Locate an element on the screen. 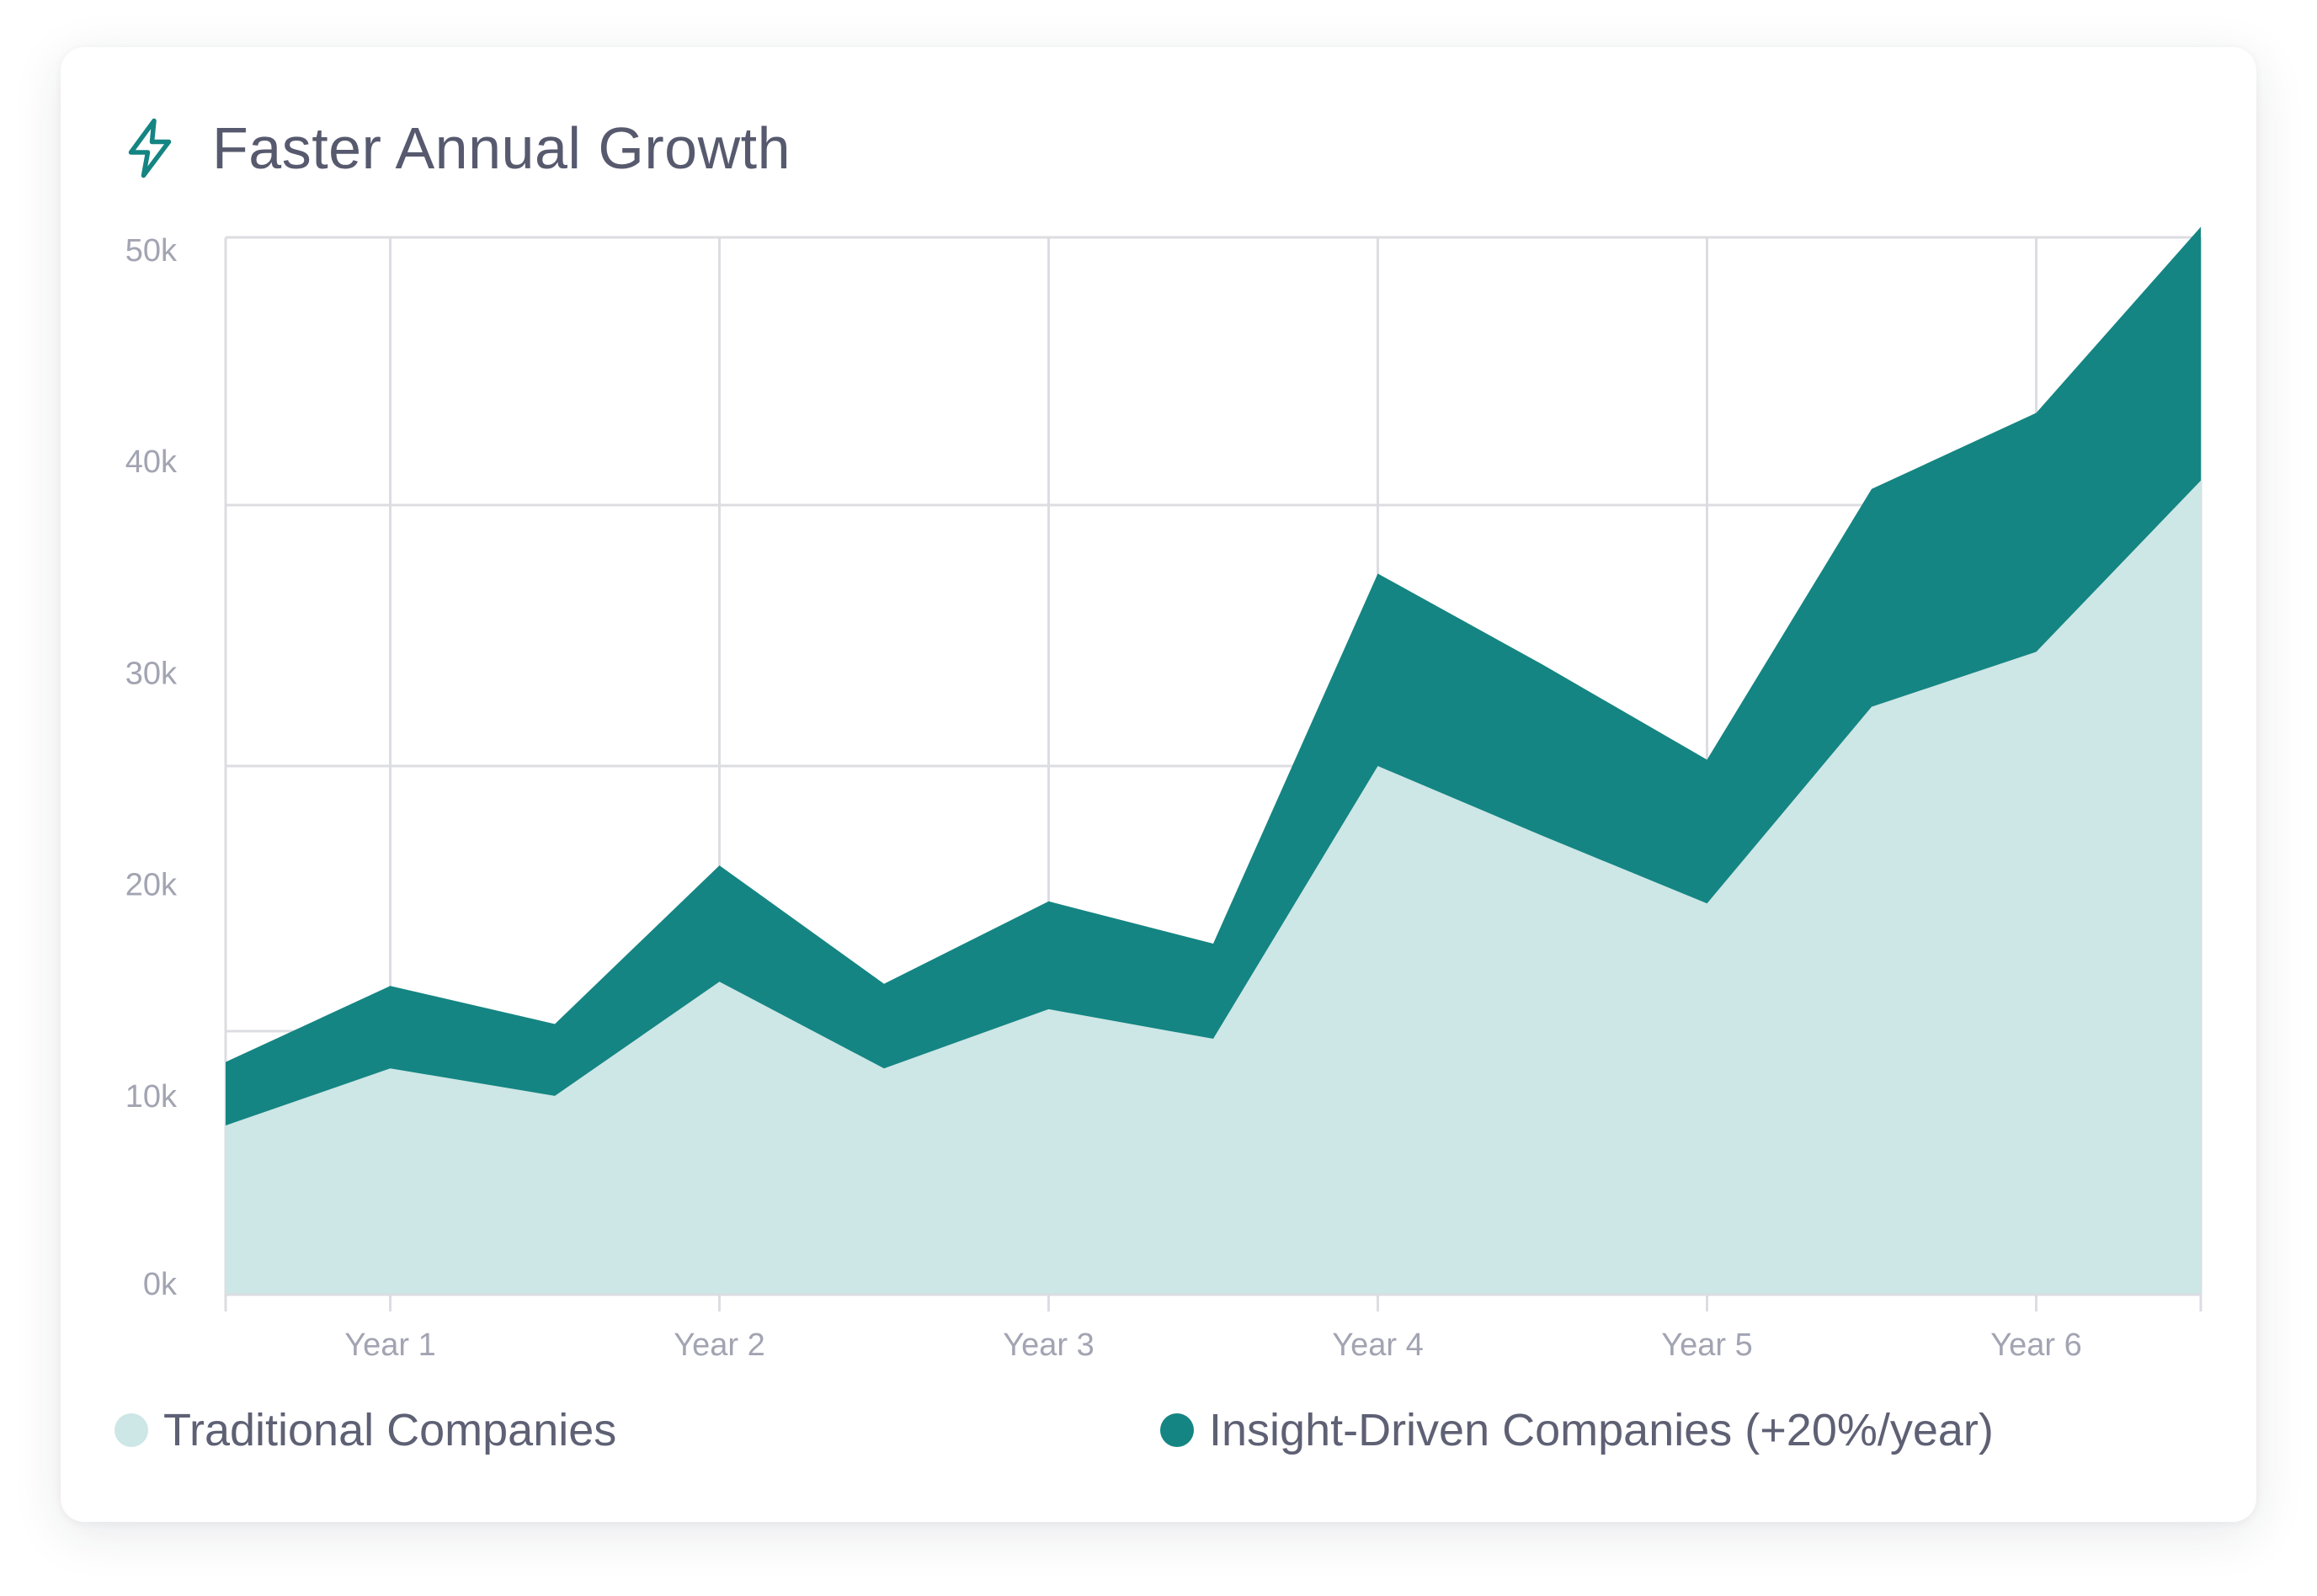 This screenshot has height=1596, width=2317. y-tick-label: 20k is located at coordinates (151, 886).